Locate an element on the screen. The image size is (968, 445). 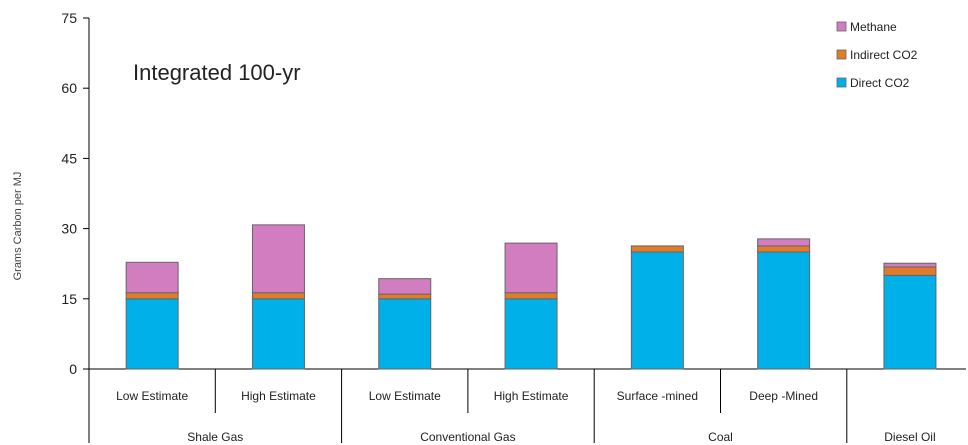
legend-label: Indirect CO2 is located at coordinates (884, 55).